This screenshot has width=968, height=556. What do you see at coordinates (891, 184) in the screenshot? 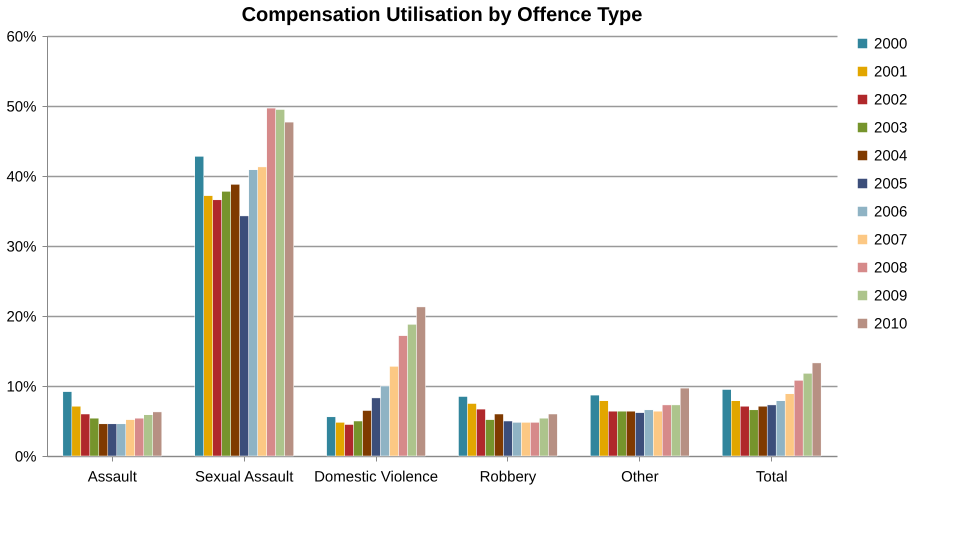
I see `legend-label: 2005` at bounding box center [891, 184].